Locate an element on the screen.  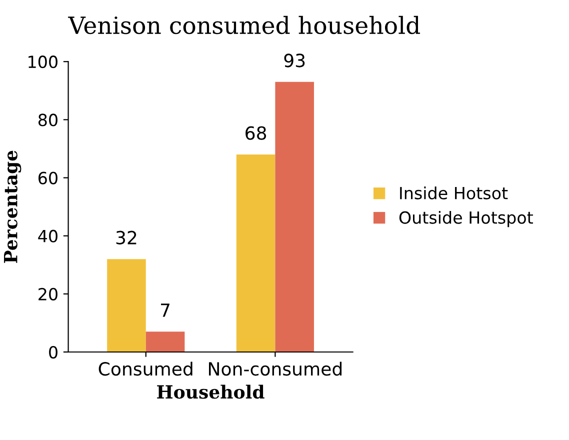
y-tick-label: 60 is located at coordinates (48, 178).